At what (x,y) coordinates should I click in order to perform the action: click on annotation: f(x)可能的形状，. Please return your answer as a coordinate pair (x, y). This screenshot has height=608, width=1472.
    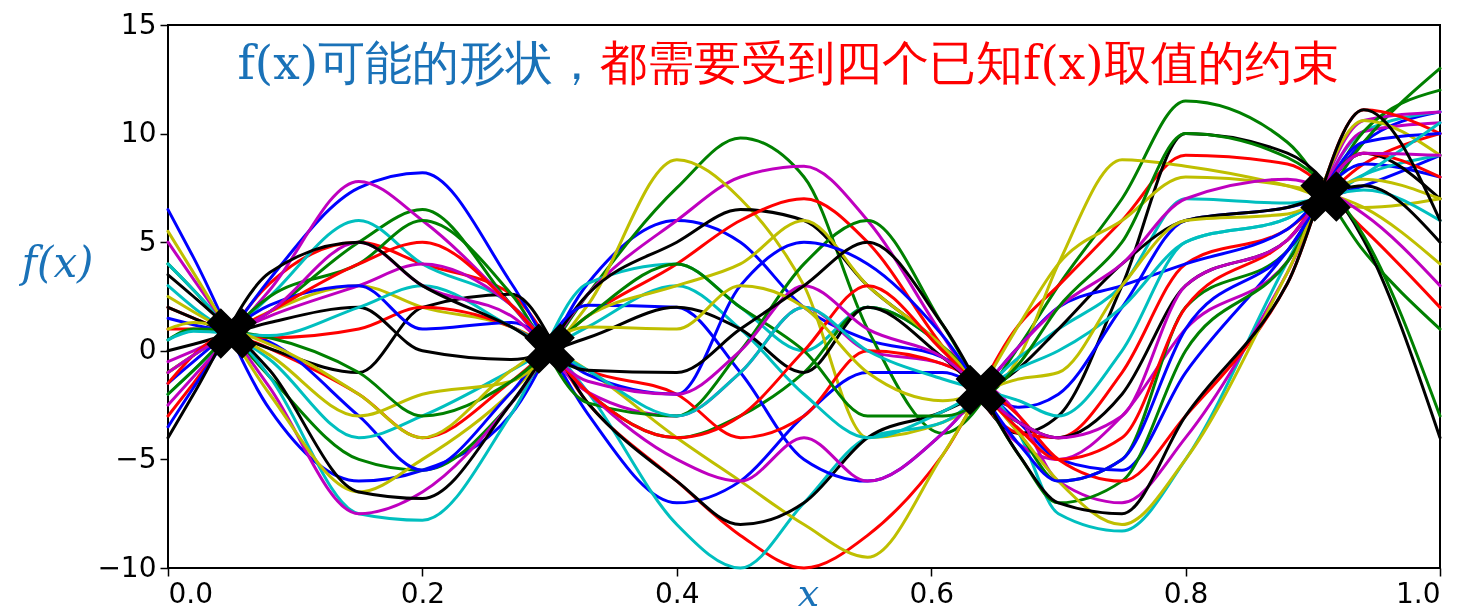
    Looking at the image, I should click on (418, 62).